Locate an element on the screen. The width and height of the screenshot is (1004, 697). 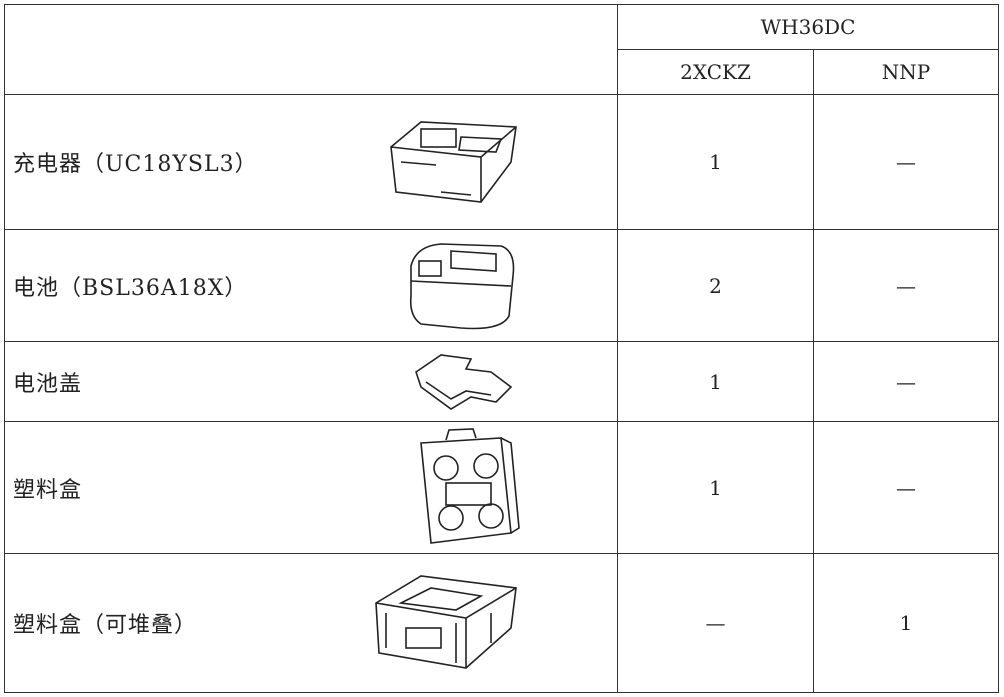
value-cell: 2 is located at coordinates (715, 285).